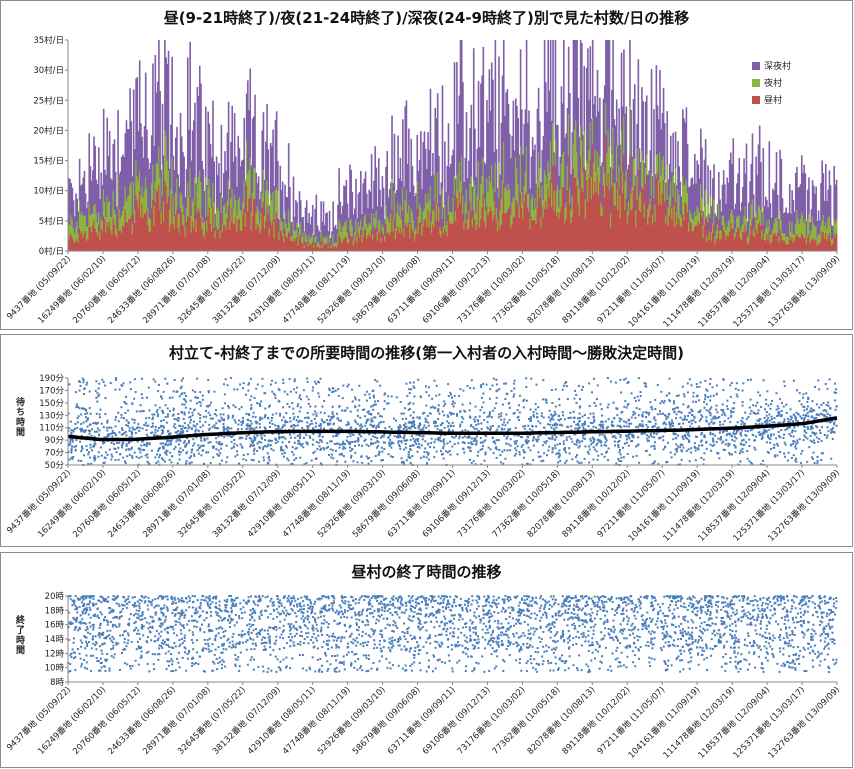 The width and height of the screenshot is (854, 769). I want to click on x-tick-label: 58679番地 (09/06/08), so click(386, 289).